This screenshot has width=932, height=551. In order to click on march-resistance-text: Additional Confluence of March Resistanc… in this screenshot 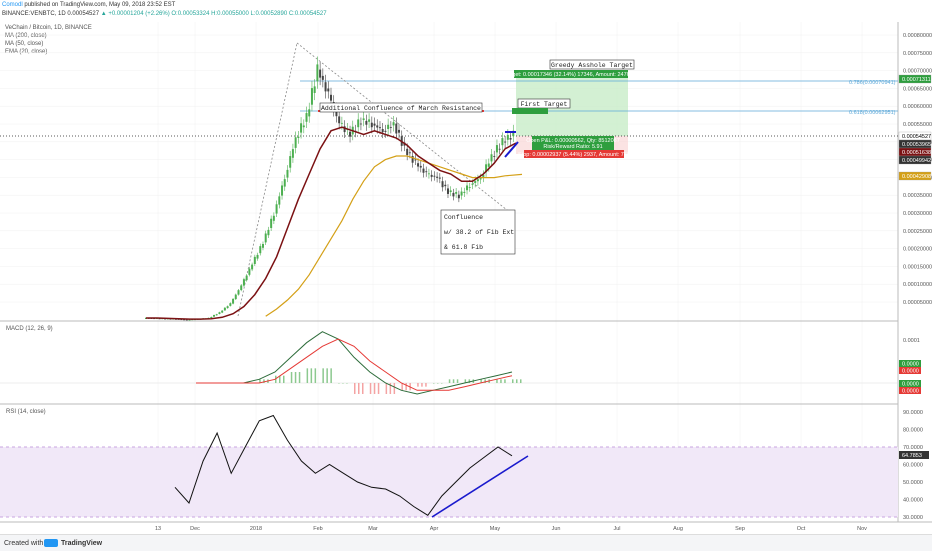, I will do `click(401, 108)`.